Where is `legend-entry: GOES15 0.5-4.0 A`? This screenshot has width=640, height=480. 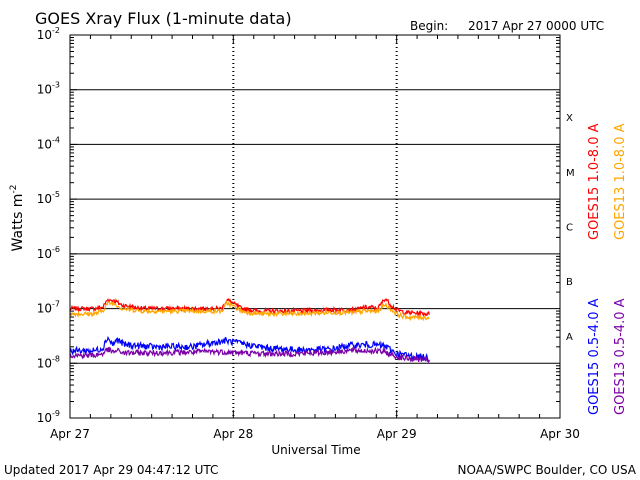
legend-entry: GOES15 0.5-4.0 A is located at coordinates (594, 356).